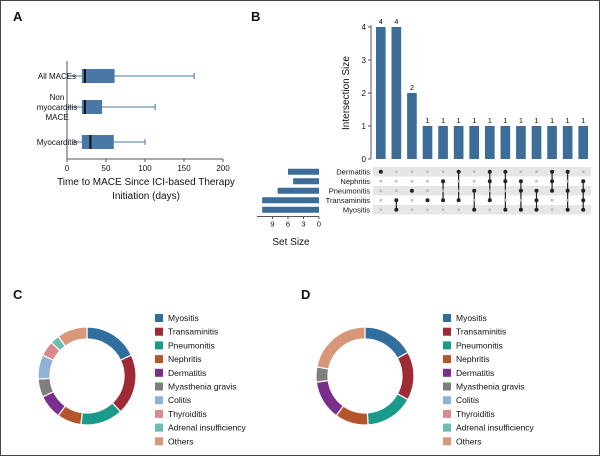 The width and height of the screenshot is (600, 457). What do you see at coordinates (57, 76) in the screenshot?
I see `category-label: All MACEs` at bounding box center [57, 76].